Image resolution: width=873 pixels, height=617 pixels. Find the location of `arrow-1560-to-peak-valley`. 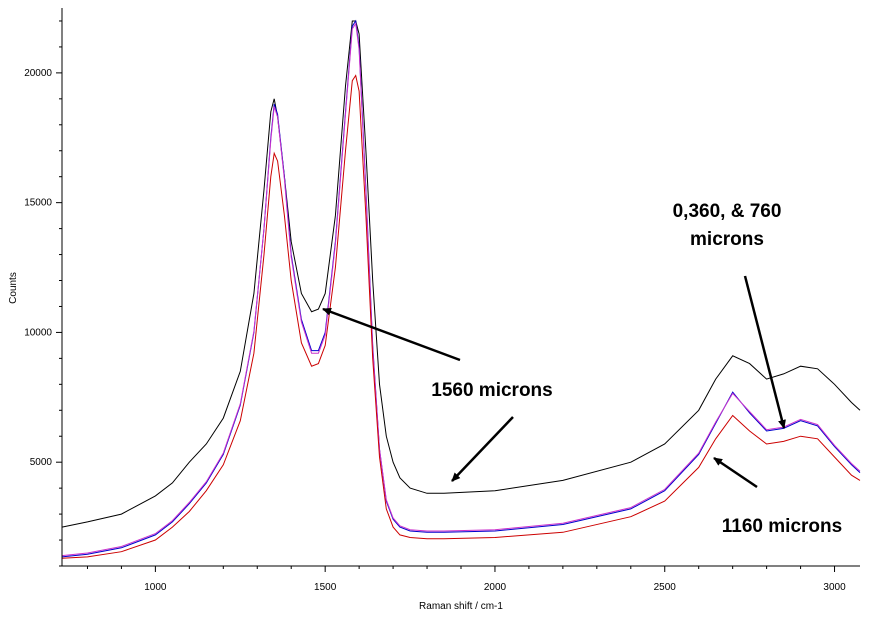

arrow-1560-to-peak-valley is located at coordinates (391, 334).